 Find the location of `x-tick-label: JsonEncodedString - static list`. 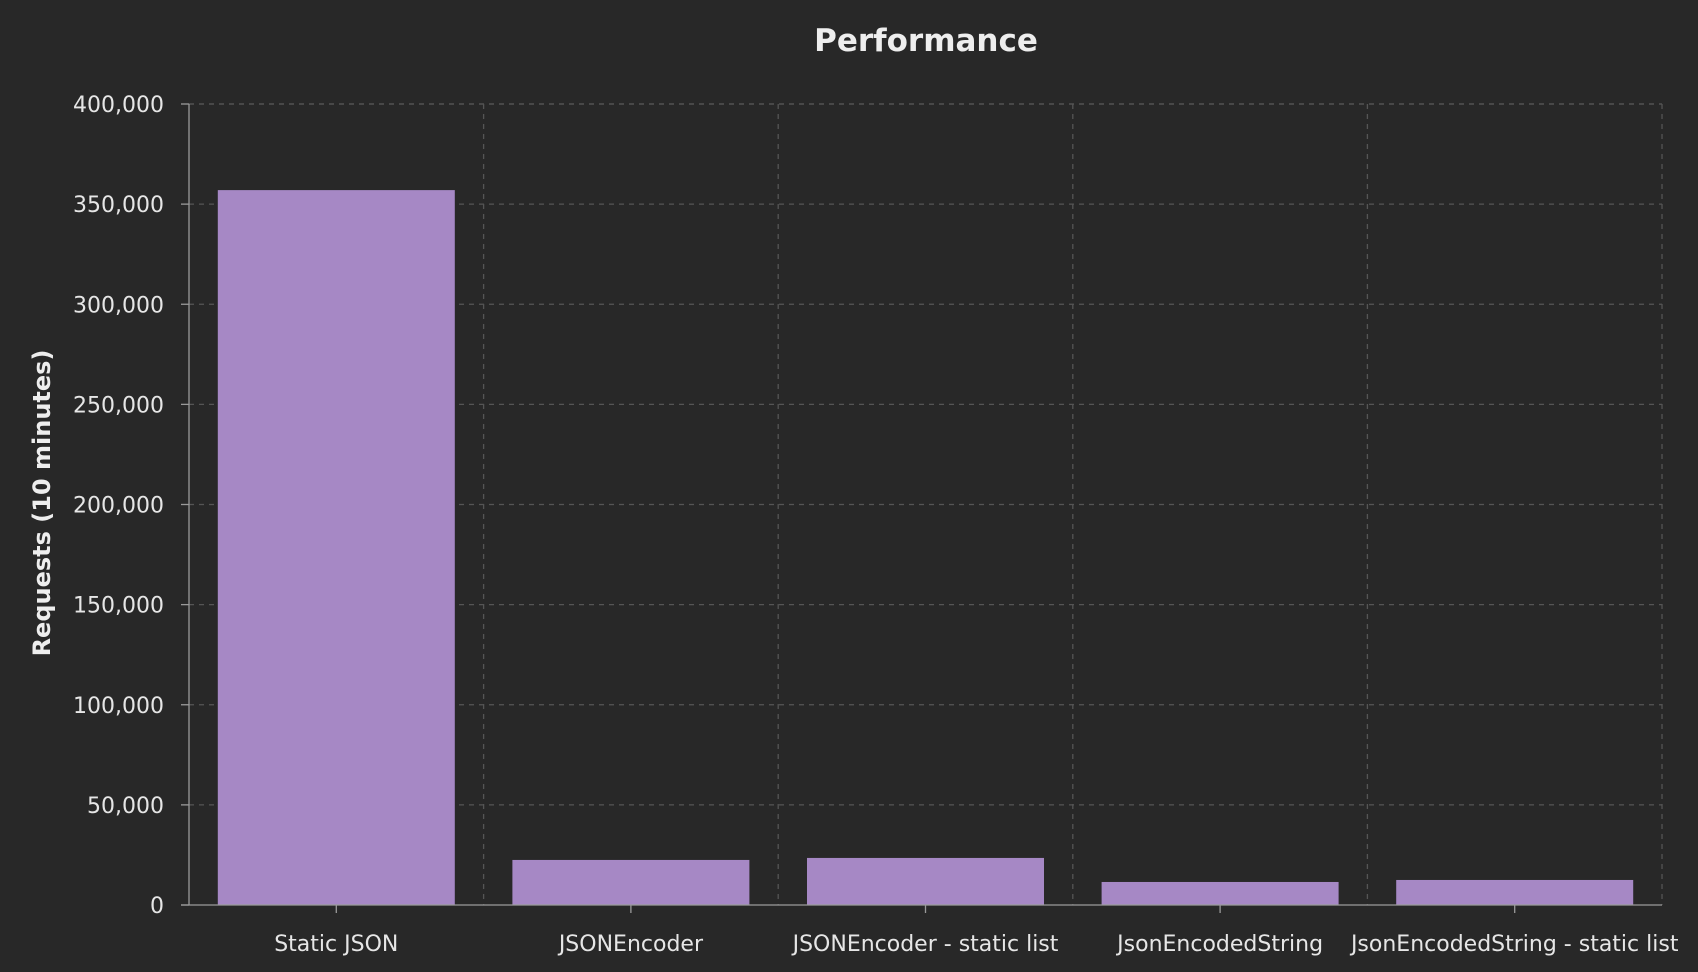

x-tick-label: JsonEncodedString - static list is located at coordinates (1514, 944).